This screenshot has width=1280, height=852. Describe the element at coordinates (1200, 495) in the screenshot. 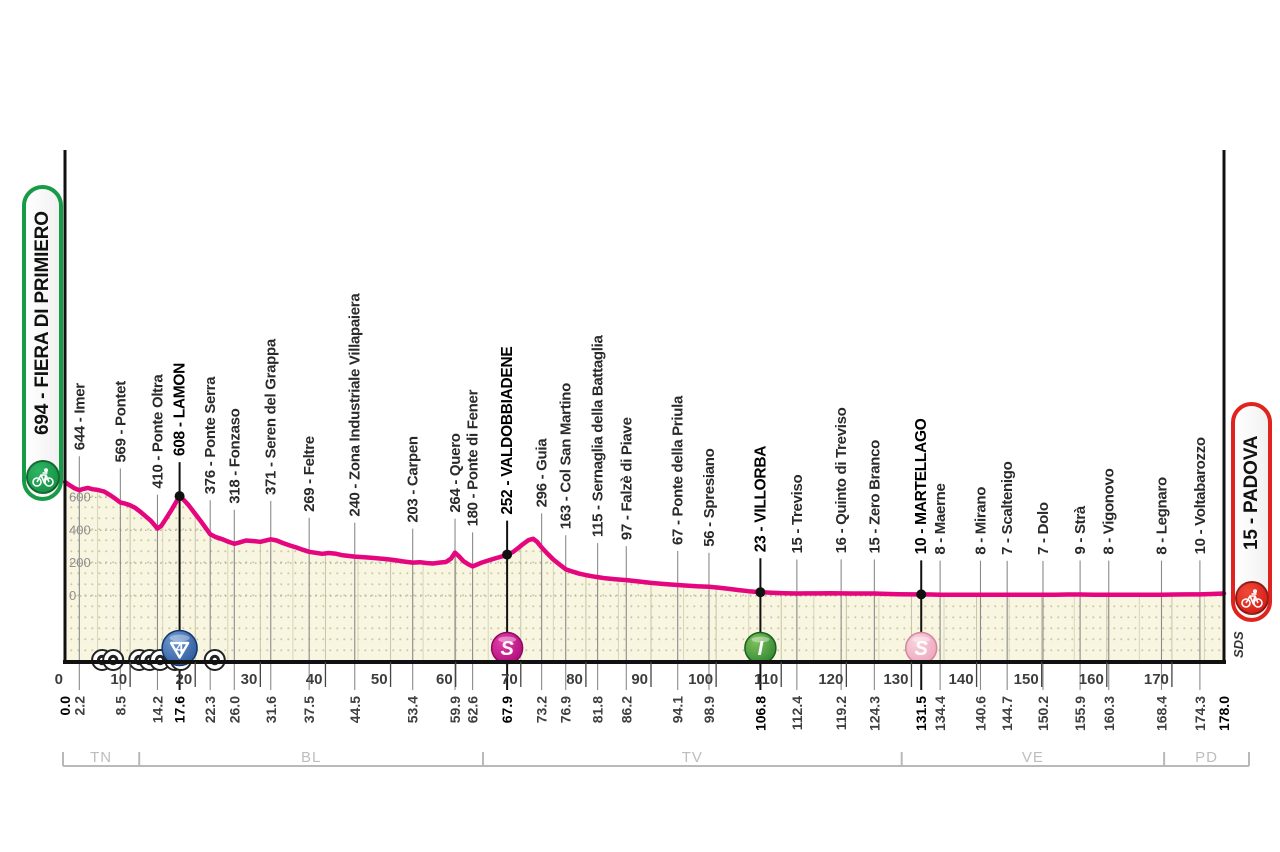

I see `waypoint-label: 10 - Voltabarozzo` at that location.